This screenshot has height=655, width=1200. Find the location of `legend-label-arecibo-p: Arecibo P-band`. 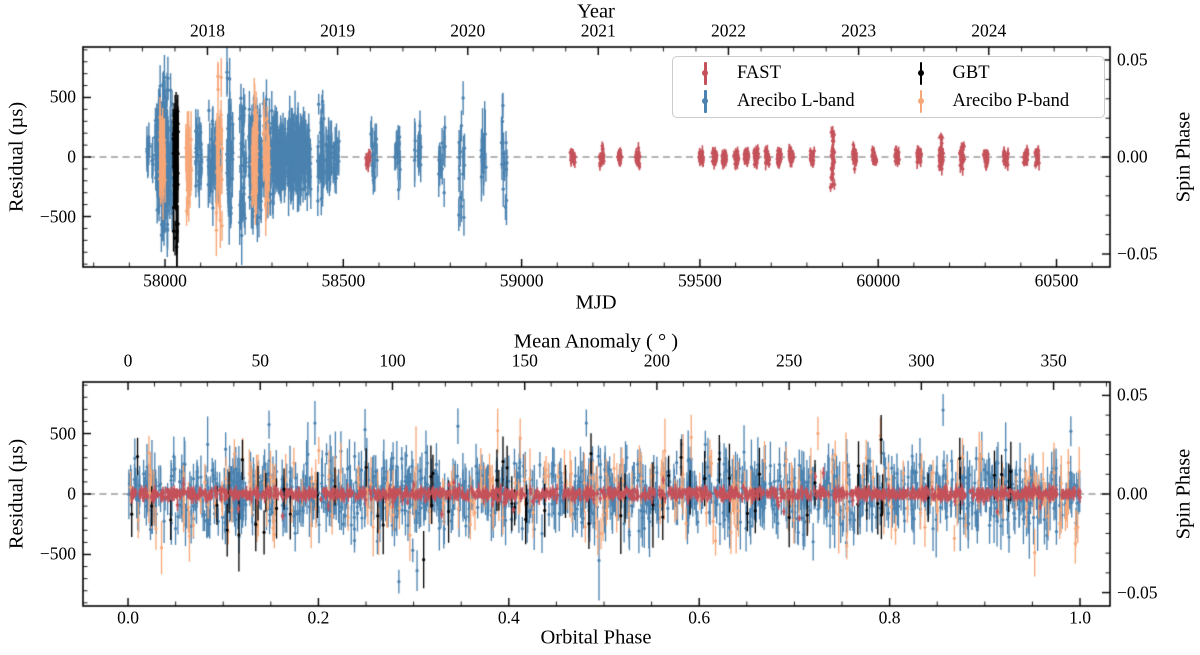

legend-label-arecibo-p: Arecibo P-band is located at coordinates (1011, 100).